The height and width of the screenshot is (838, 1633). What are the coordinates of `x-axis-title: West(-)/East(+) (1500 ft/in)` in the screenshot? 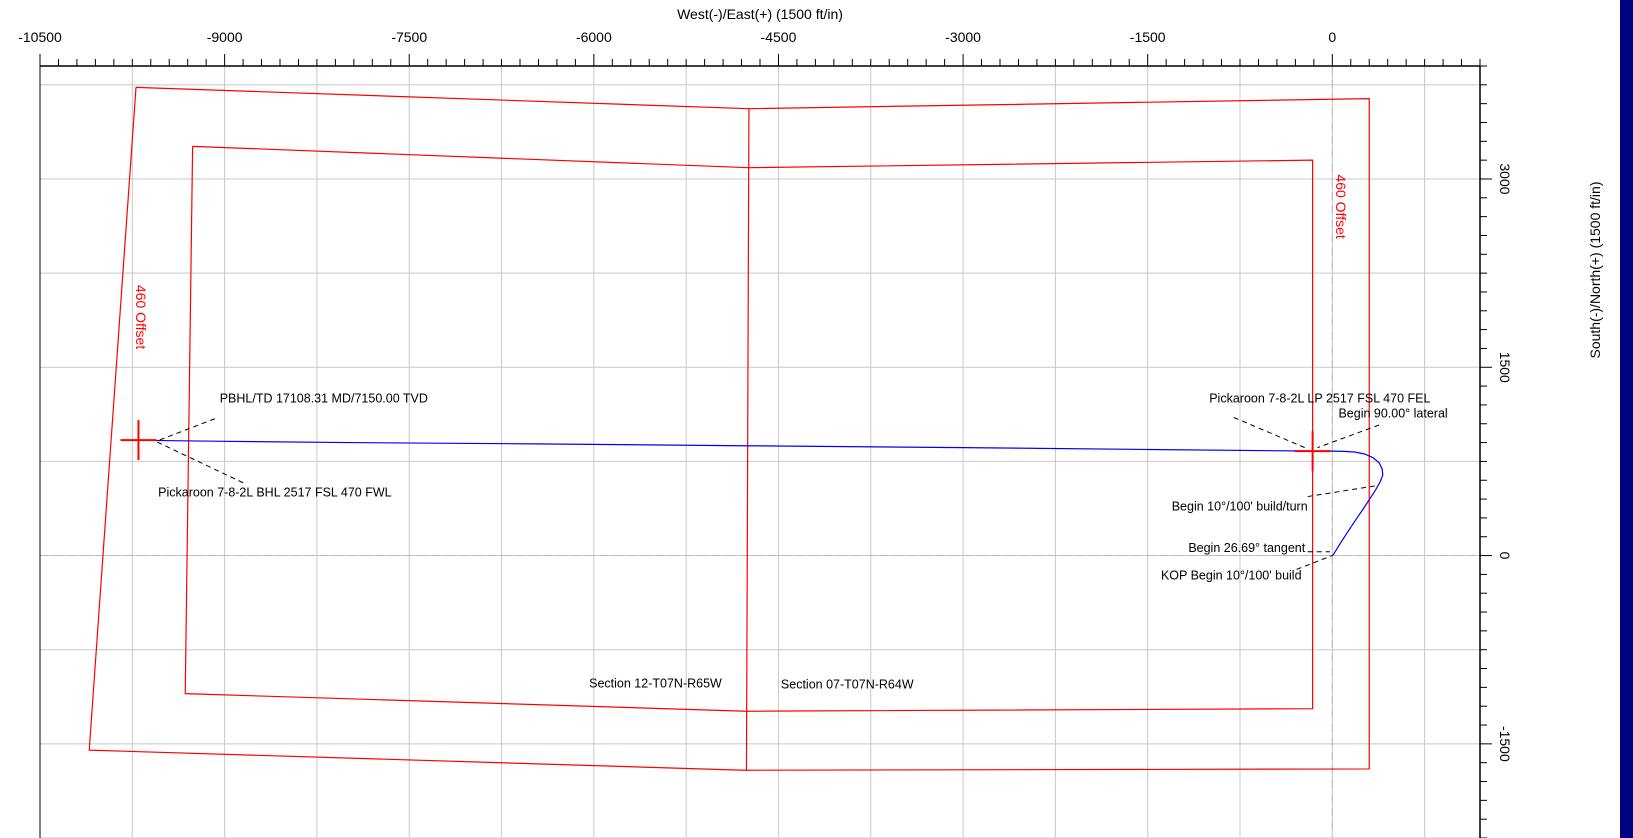 It's located at (760, 14).